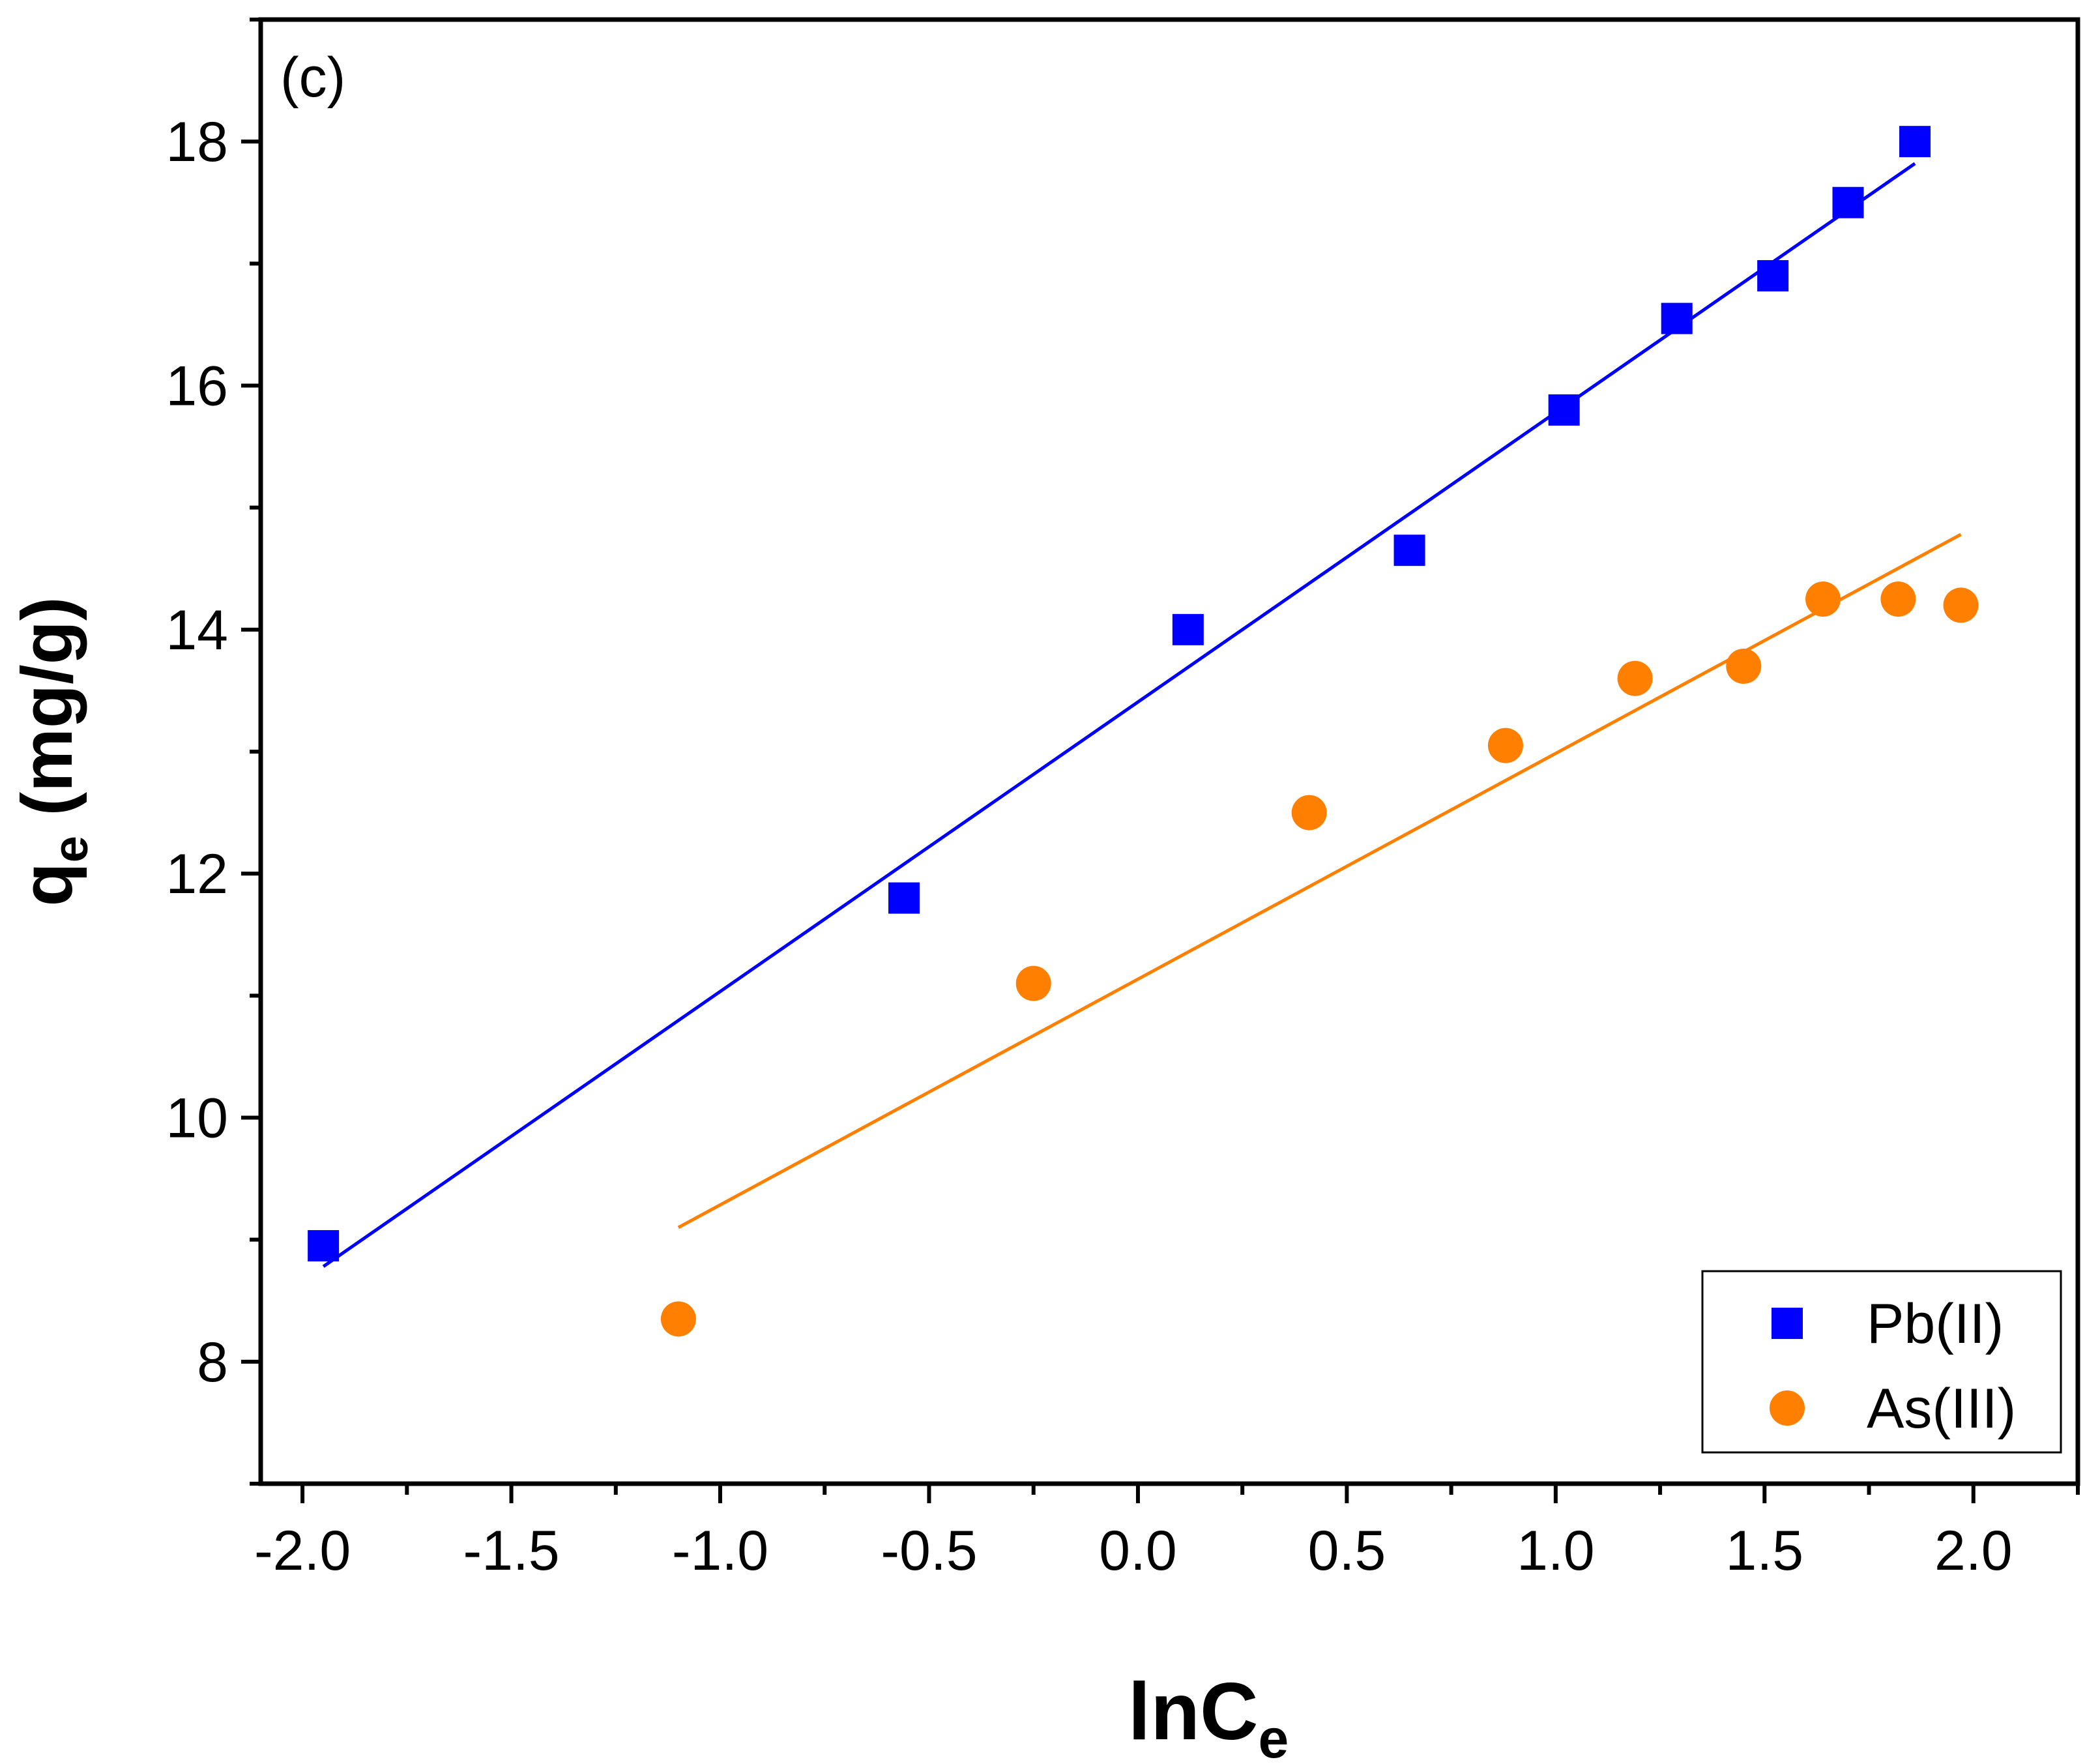 Image resolution: width=2100 pixels, height=1764 pixels. I want to click on legend-box, so click(1881, 1362).